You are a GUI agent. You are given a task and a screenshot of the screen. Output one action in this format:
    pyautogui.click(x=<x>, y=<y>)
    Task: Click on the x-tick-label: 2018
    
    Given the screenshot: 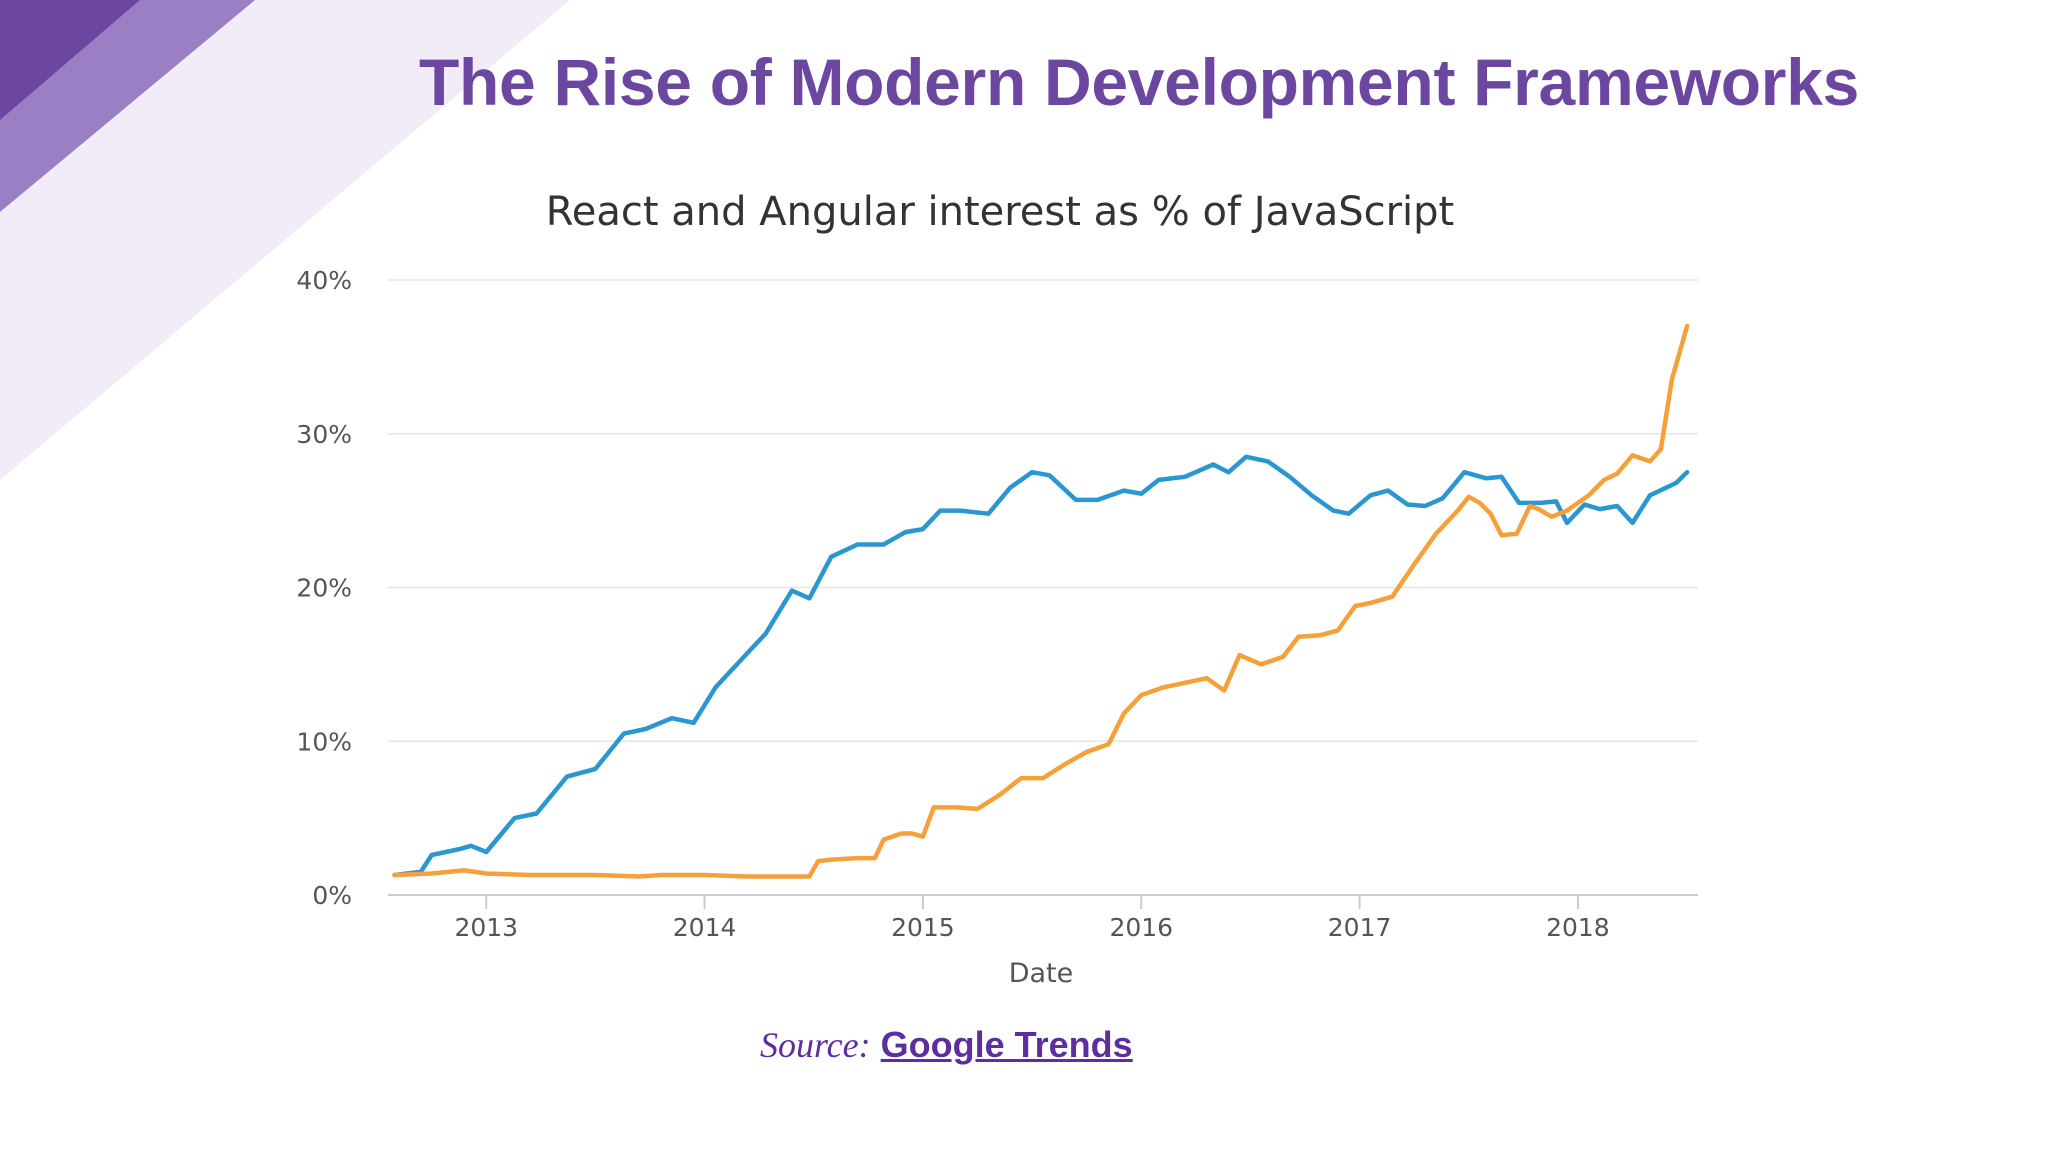 What is the action you would take?
    pyautogui.click(x=1578, y=927)
    